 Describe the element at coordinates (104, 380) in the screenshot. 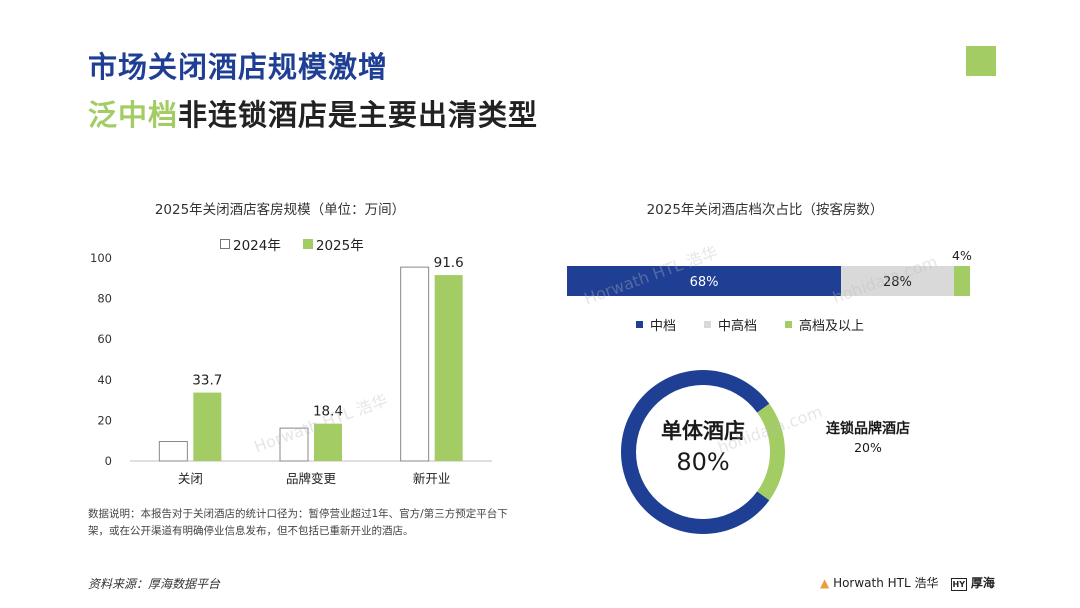

I see `y-tick-label: 40` at that location.